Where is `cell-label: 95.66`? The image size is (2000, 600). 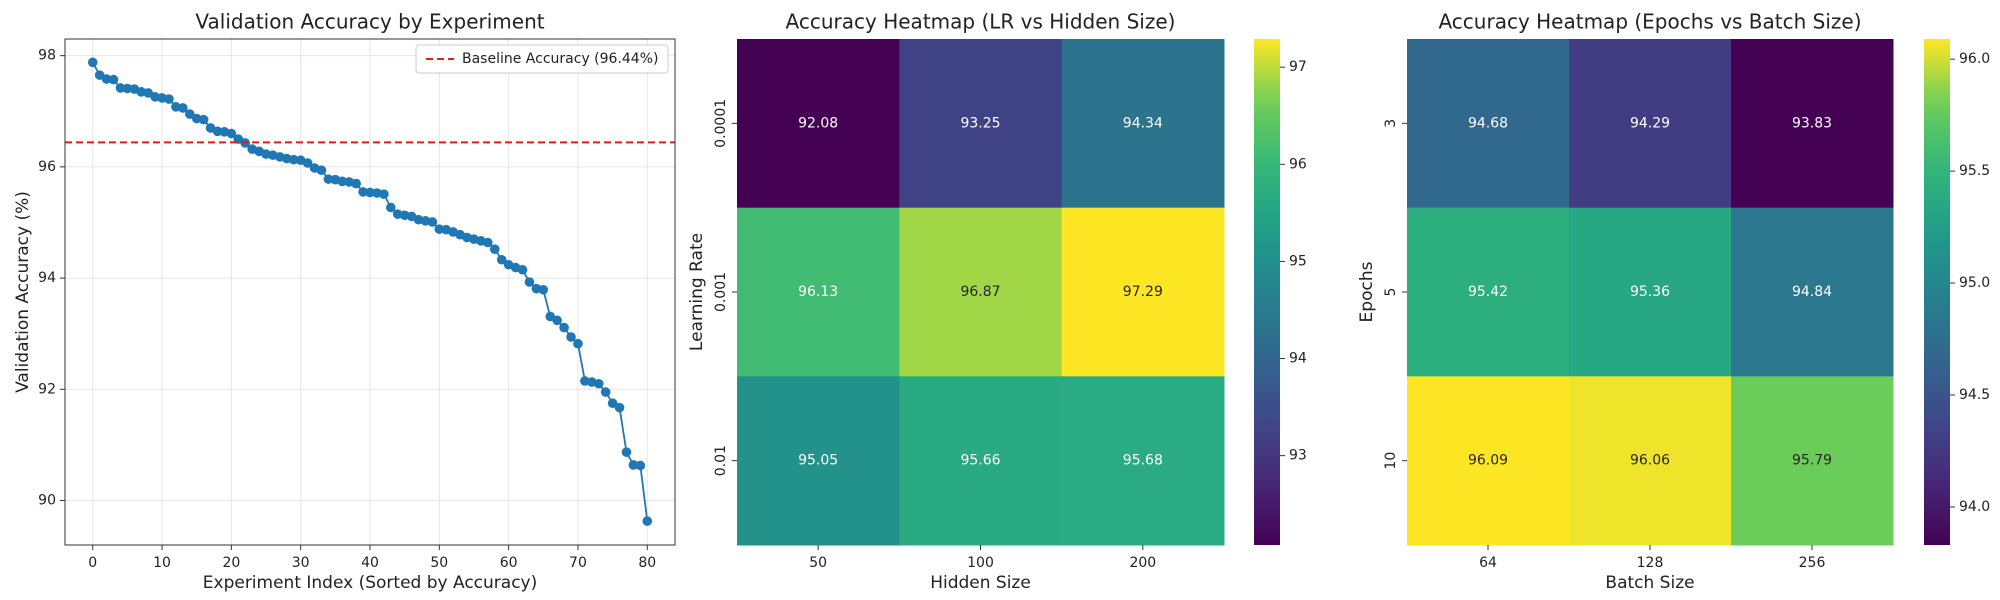 cell-label: 95.66 is located at coordinates (980, 461).